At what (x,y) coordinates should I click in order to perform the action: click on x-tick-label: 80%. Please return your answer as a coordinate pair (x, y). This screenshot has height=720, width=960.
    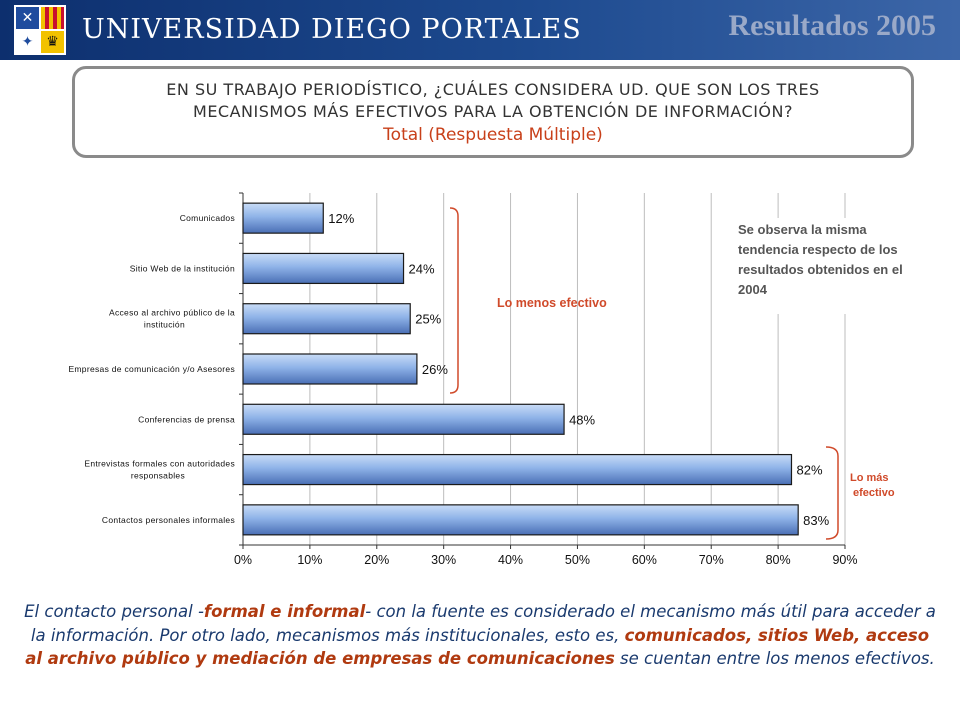
    Looking at the image, I should click on (778, 560).